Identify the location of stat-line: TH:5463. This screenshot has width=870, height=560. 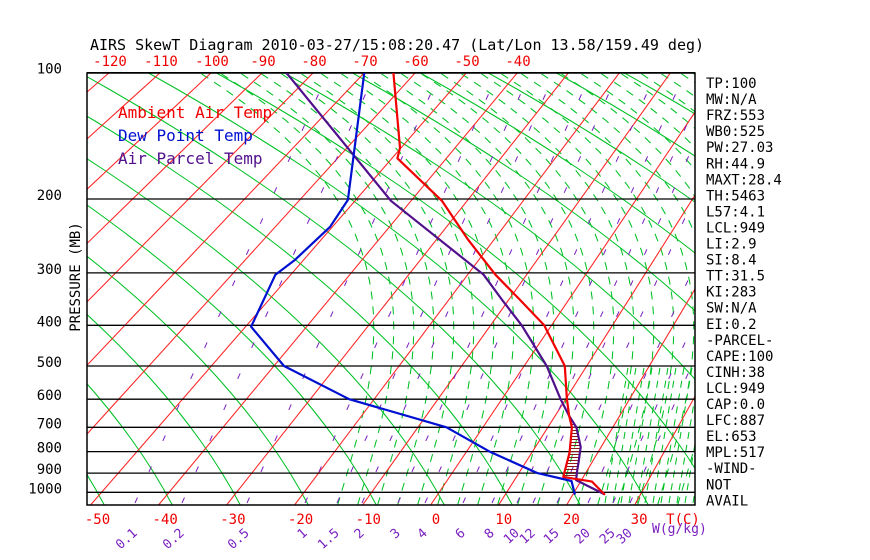
(735, 196).